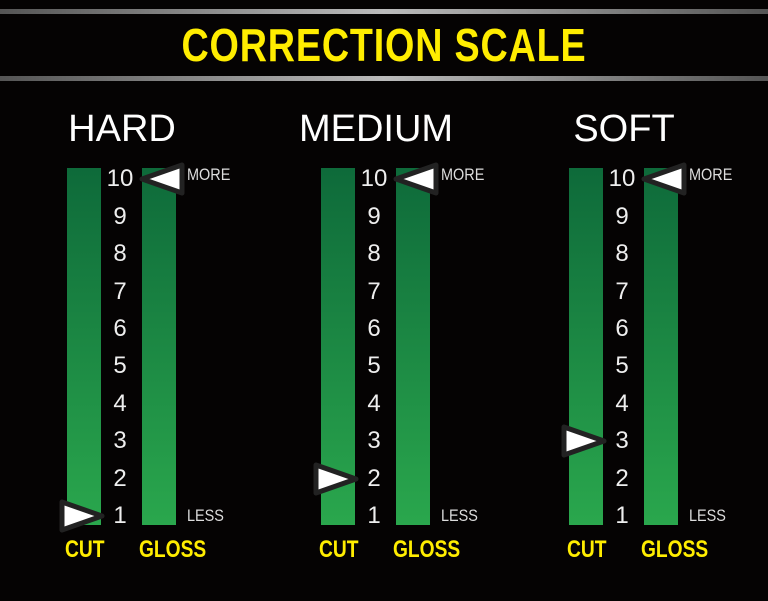  What do you see at coordinates (661, 346) in the screenshot?
I see `gloss-bar-soft` at bounding box center [661, 346].